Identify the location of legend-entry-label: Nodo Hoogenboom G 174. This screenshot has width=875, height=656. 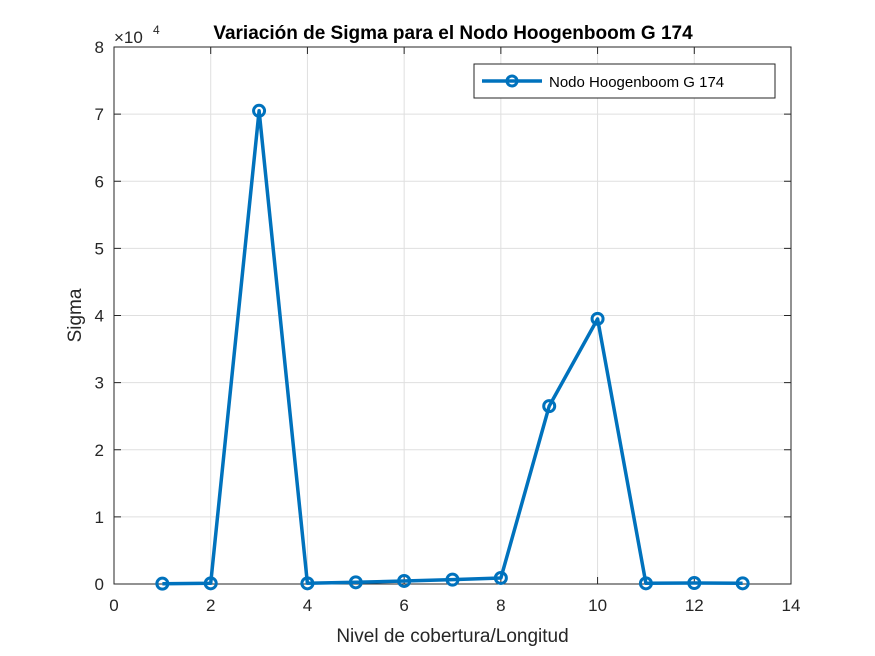
(636, 82).